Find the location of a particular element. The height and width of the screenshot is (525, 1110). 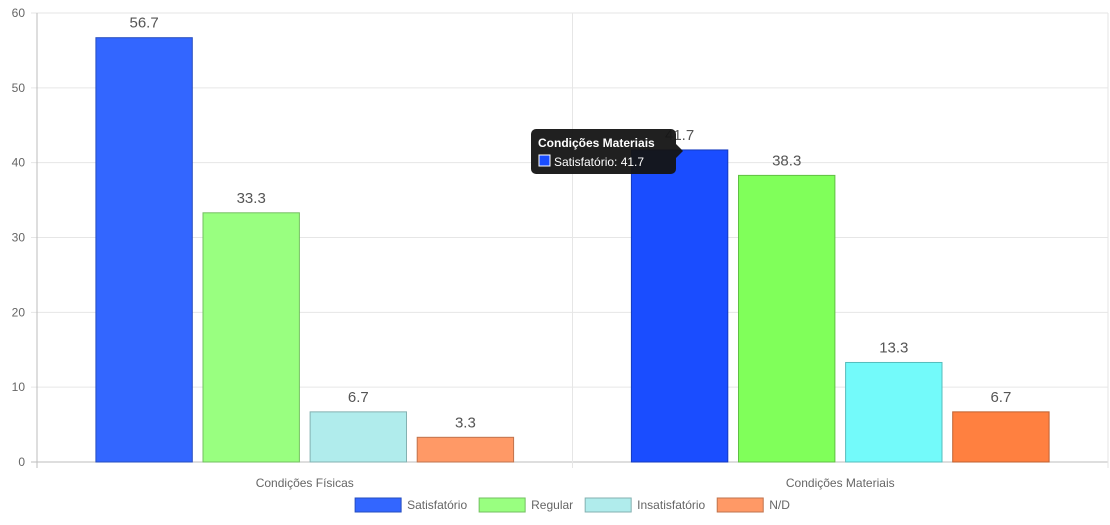

tooltip: Condições Materiais Satisfatório: 41.7 is located at coordinates (607, 151).